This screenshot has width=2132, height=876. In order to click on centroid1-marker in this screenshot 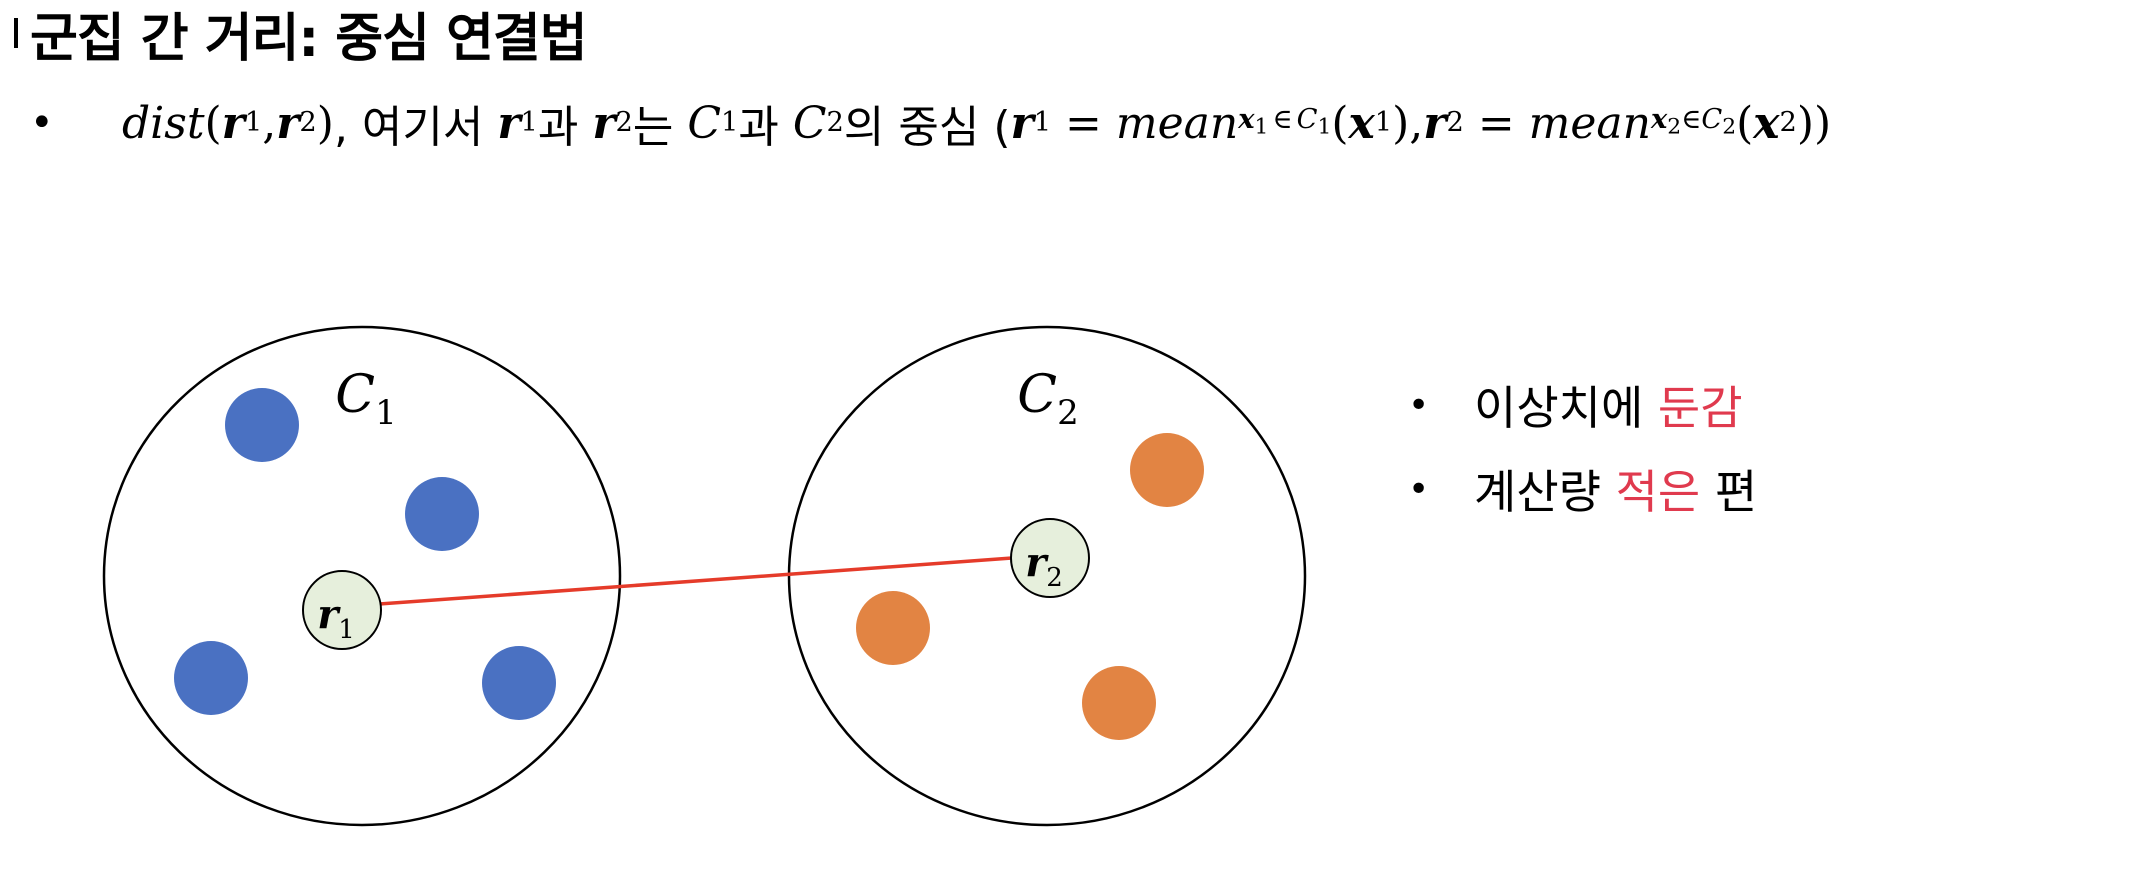, I will do `click(342, 610)`.